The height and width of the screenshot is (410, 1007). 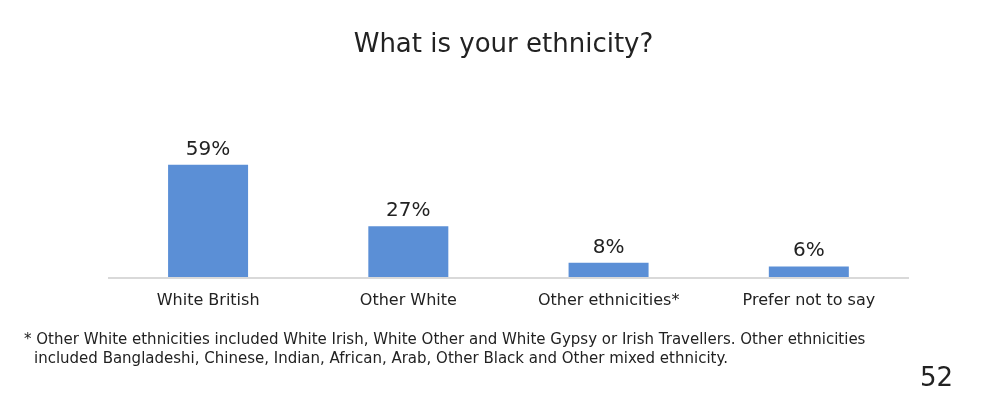 I want to click on text: 52, so click(x=937, y=377).